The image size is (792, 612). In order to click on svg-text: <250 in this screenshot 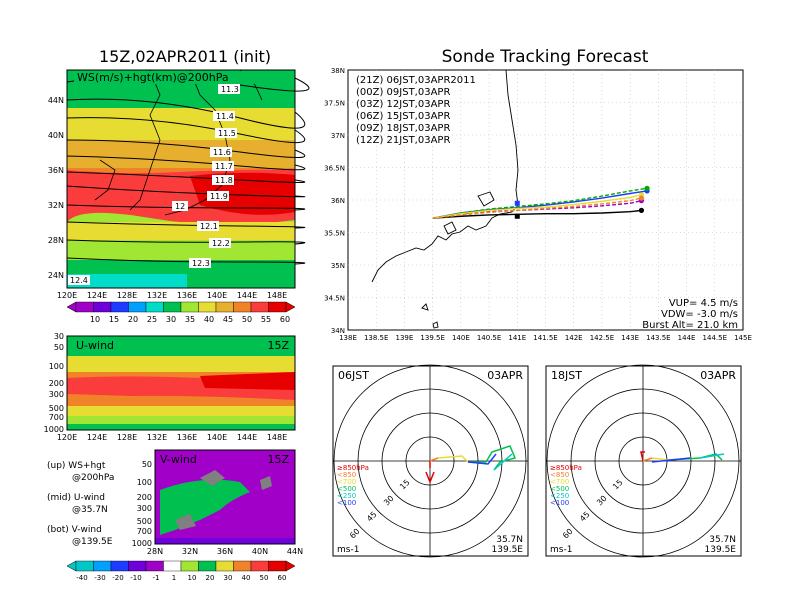, I will do `click(346, 496)`.